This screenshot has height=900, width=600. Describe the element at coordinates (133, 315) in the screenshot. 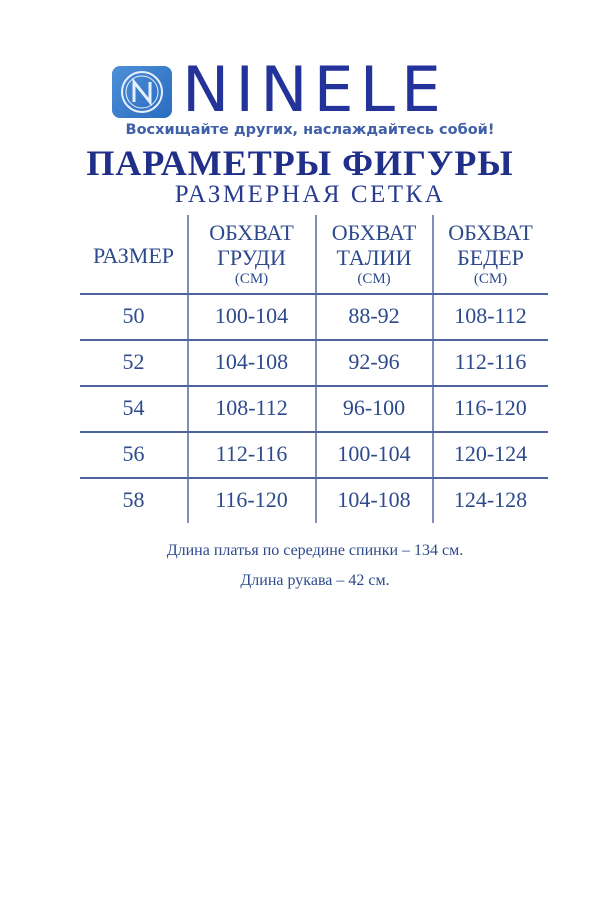

I see `table-cell: 50` at that location.